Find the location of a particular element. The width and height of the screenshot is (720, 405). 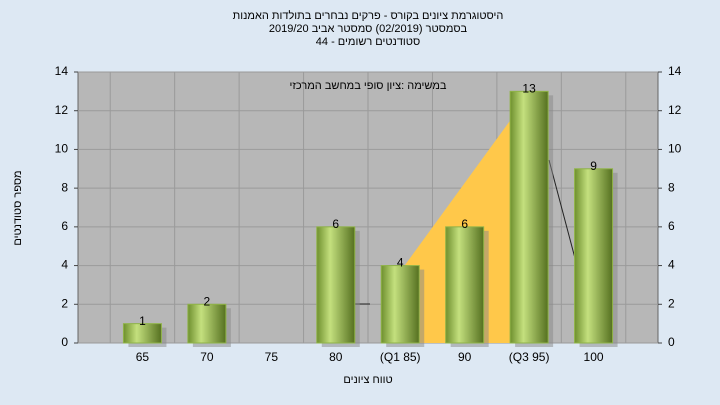

y-tick-label: 6 is located at coordinates (64, 226).